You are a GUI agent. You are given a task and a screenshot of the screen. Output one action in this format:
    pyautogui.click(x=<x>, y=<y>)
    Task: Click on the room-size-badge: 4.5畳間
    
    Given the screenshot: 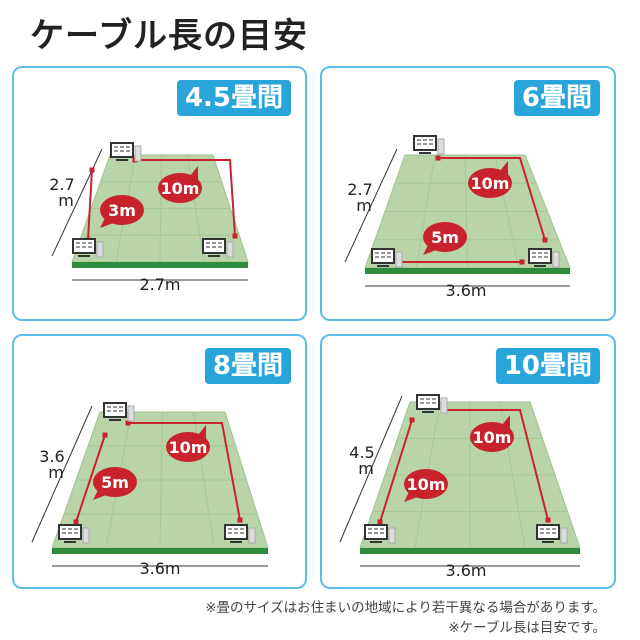 What is the action you would take?
    pyautogui.click(x=233, y=98)
    